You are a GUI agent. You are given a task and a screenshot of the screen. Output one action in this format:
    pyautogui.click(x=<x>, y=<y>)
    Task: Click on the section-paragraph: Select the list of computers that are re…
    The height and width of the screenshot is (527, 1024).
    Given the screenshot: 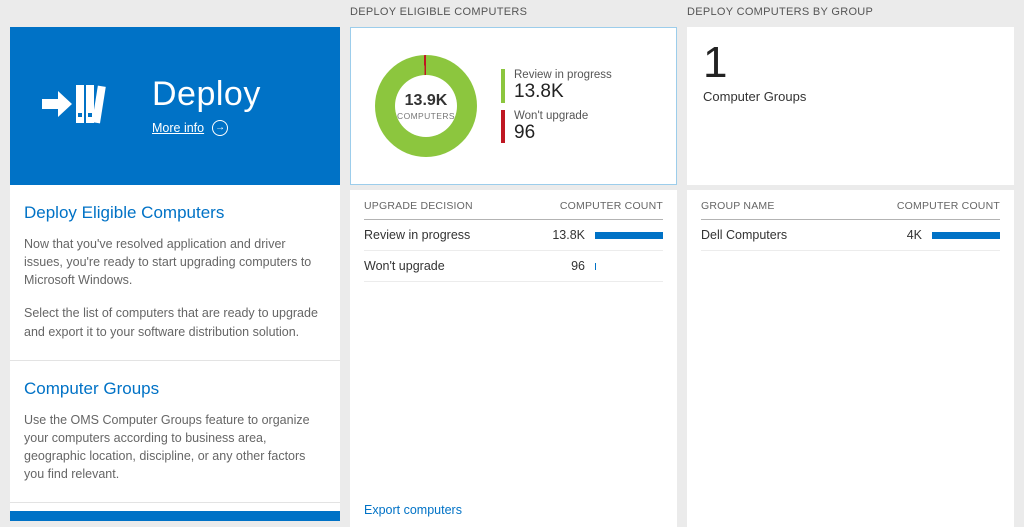 What is the action you would take?
    pyautogui.click(x=171, y=322)
    